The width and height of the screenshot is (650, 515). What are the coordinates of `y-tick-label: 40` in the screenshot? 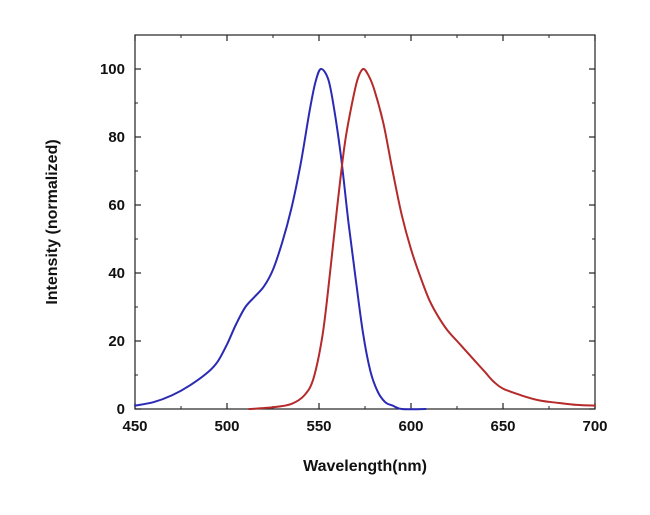 It's located at (116, 273).